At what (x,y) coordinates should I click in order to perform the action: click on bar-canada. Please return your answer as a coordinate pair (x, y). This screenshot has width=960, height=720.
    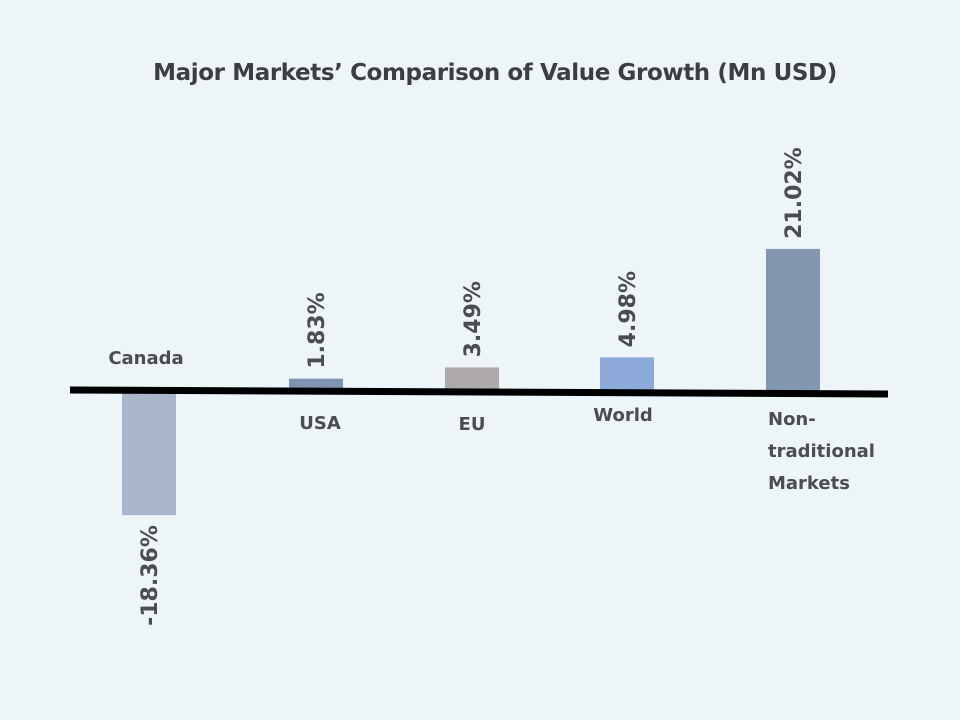
    Looking at the image, I should click on (149, 453).